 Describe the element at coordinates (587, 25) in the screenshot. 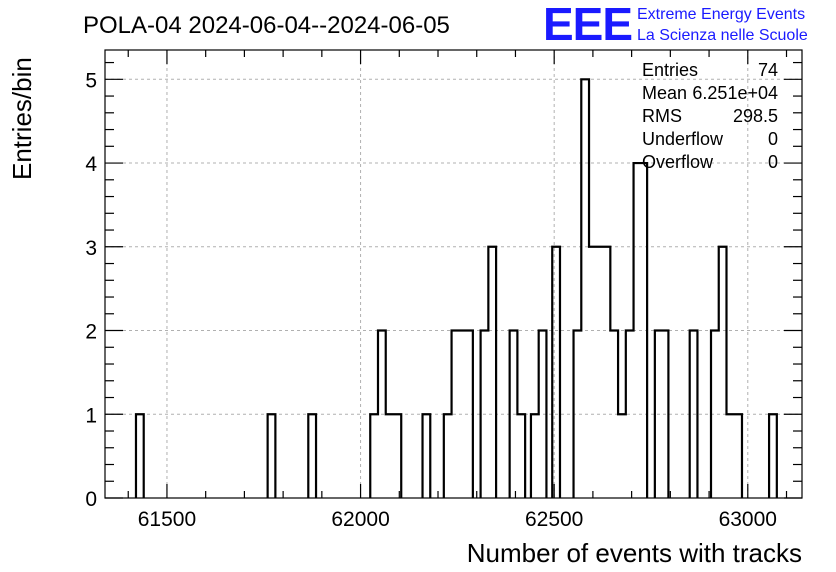

I see `logo-mark: EEE` at that location.